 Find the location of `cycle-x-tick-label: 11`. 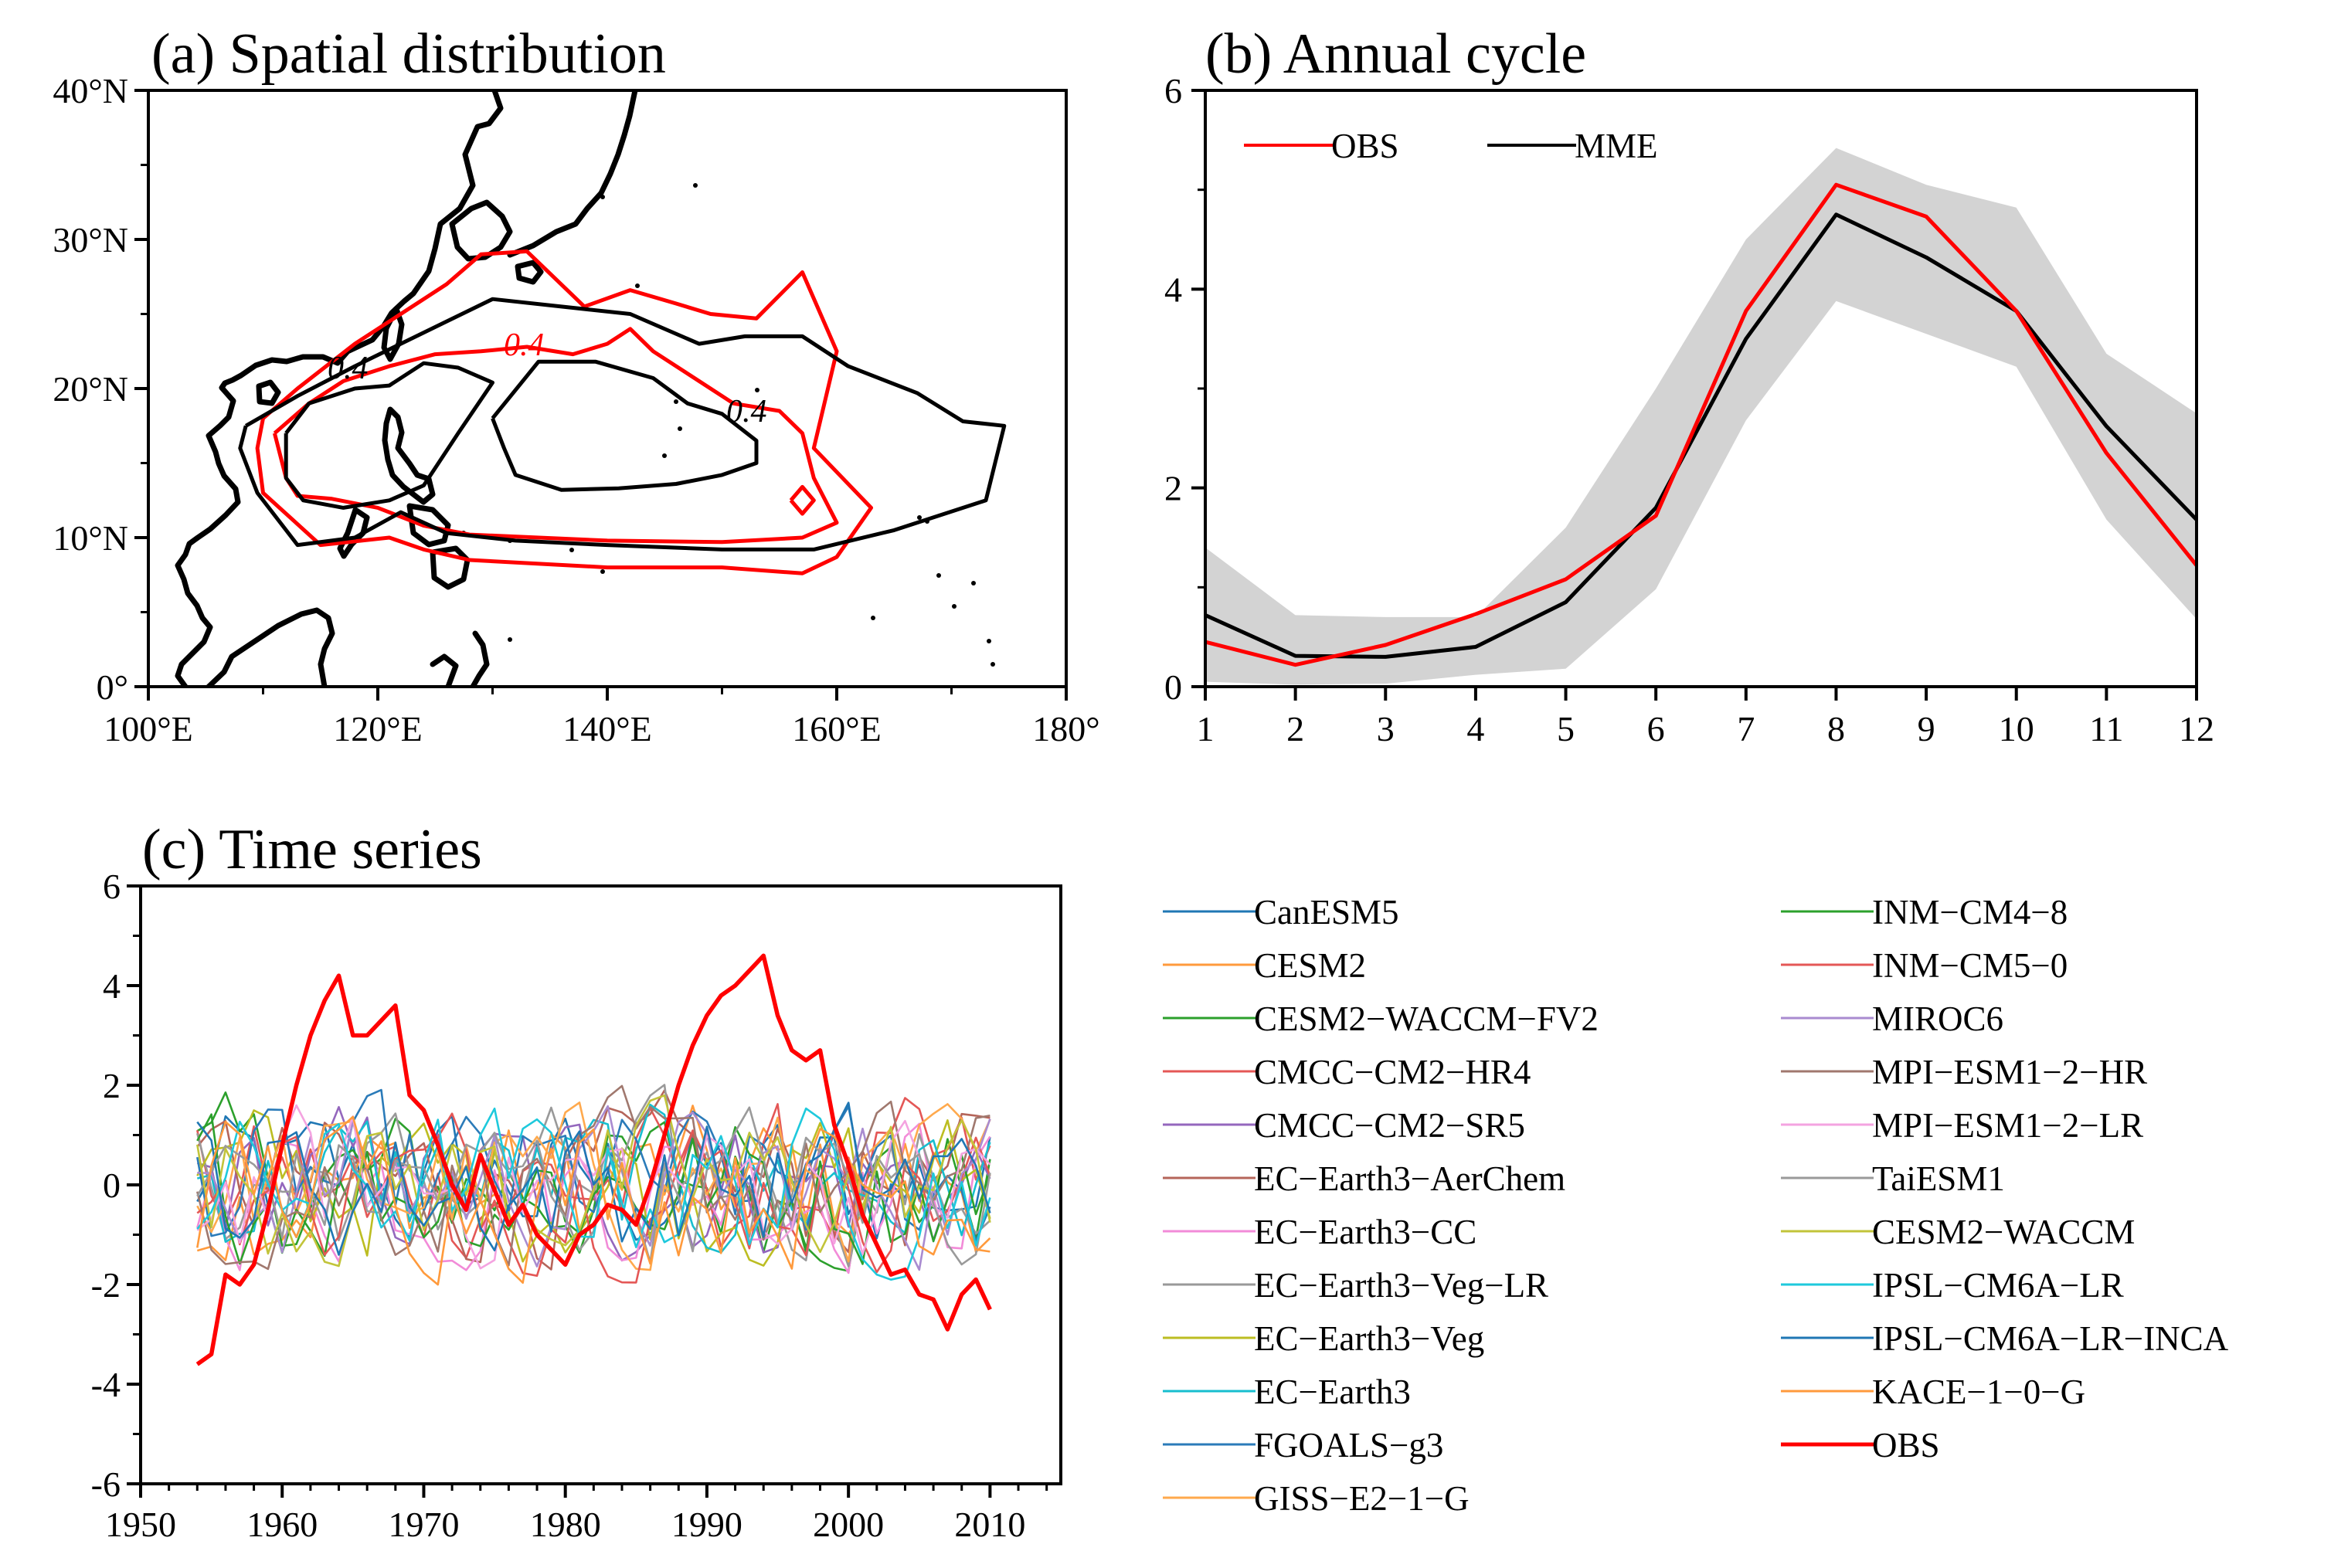

cycle-x-tick-label: 11 is located at coordinates (2106, 728).